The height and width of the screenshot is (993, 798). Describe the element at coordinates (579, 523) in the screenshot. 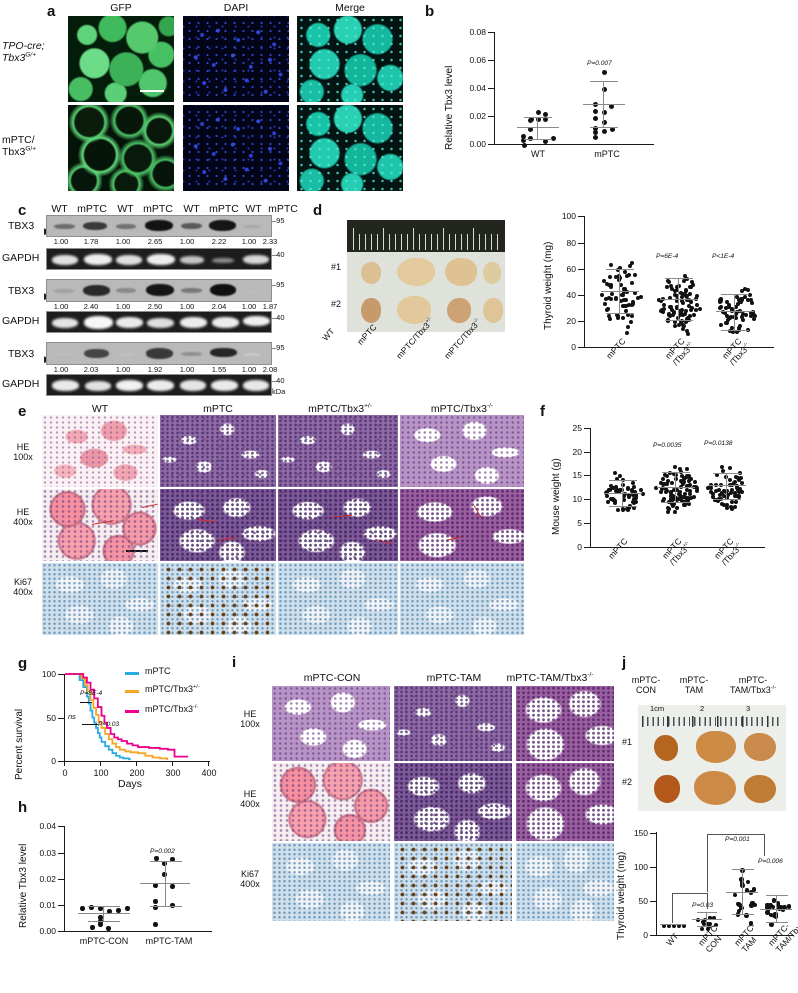

I see `panel-f-ytick-1: 5` at that location.